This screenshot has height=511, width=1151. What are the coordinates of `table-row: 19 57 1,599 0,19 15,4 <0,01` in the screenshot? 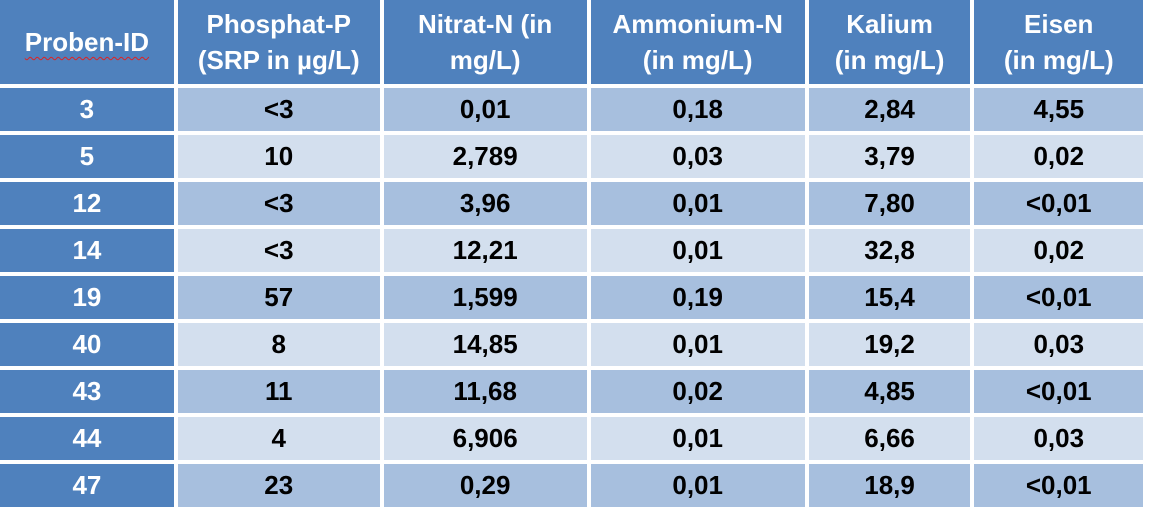 It's located at (571, 297).